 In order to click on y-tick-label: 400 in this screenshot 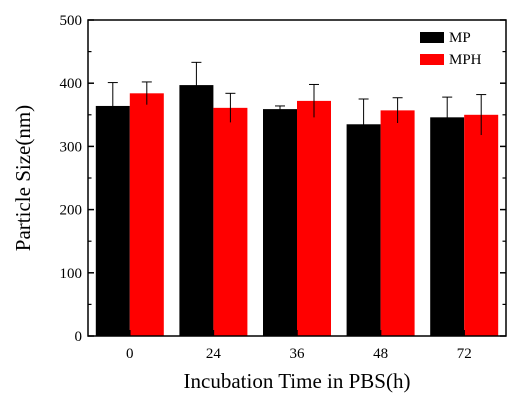, I will do `click(71, 84)`.